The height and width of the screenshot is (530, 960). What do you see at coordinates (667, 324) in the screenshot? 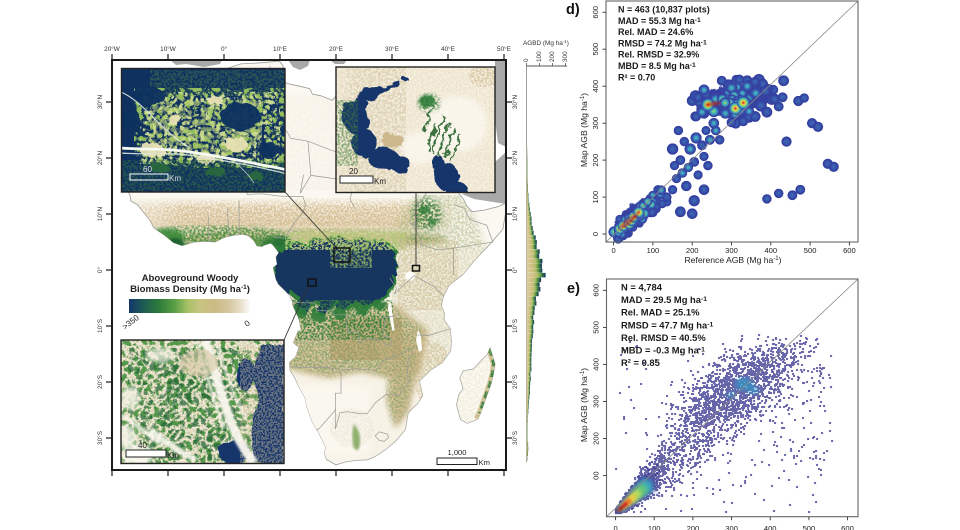
I see `svg-text: RMSD = 47.7 Mg ha-1` at bounding box center [667, 324].